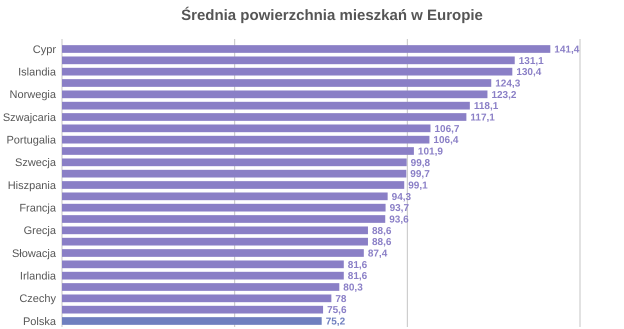  Describe the element at coordinates (529, 72) in the screenshot. I see `data-label: 130,4` at that location.